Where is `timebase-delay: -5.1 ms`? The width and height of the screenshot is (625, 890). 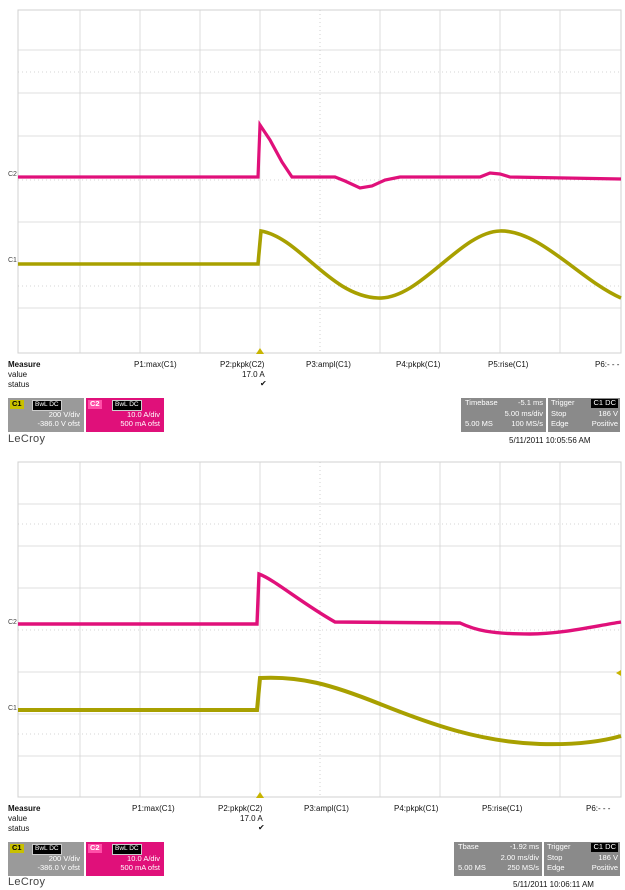 timebase-delay: -5.1 ms is located at coordinates (530, 402).